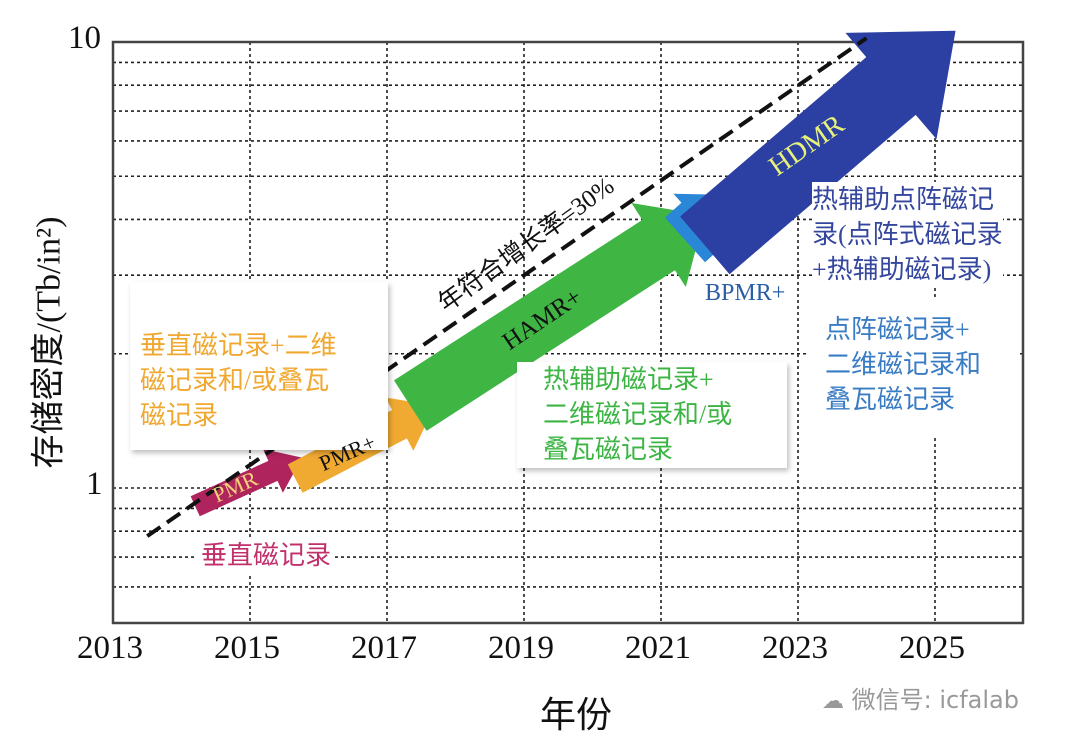 Image resolution: width=1080 pixels, height=748 pixels. I want to click on watermark-text: 微信号: icfalab, so click(935, 700).